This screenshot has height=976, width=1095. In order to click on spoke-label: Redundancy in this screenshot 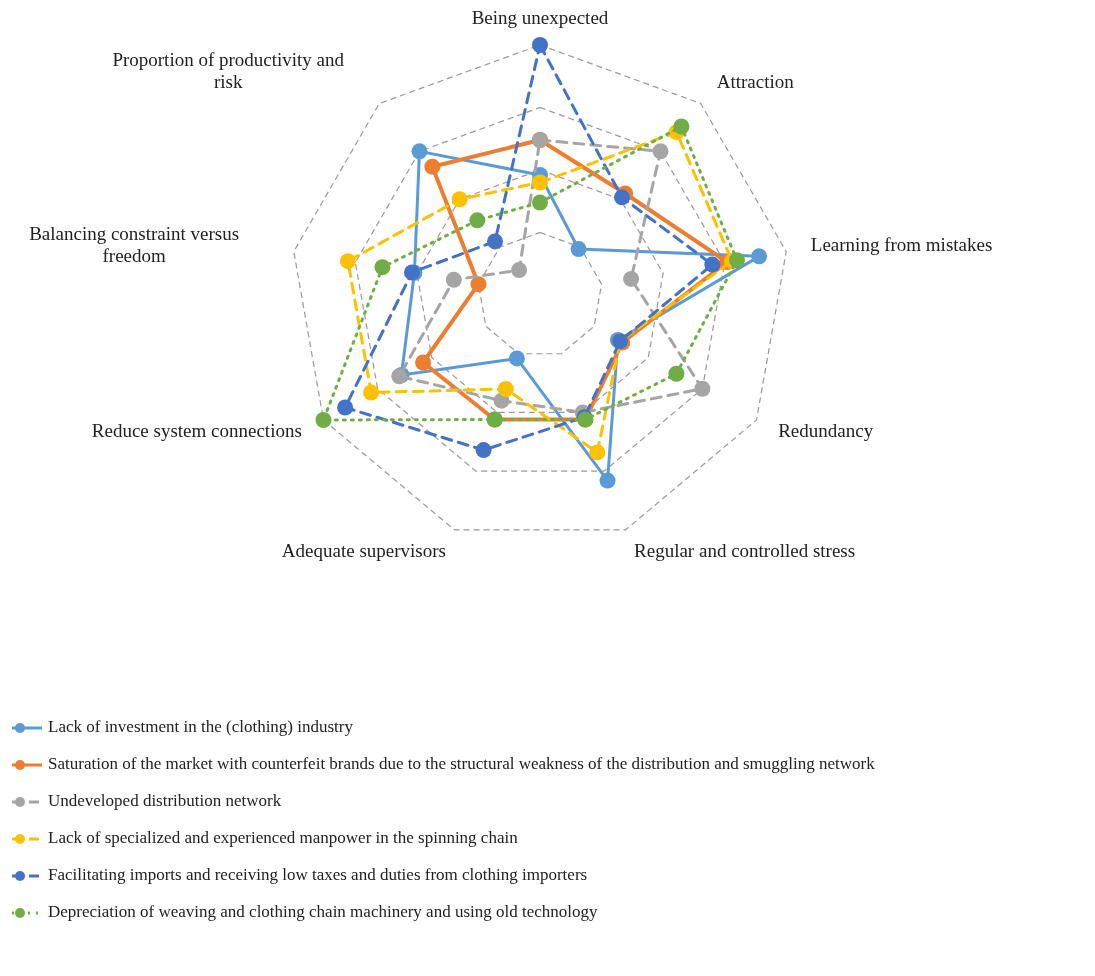, I will do `click(826, 430)`.